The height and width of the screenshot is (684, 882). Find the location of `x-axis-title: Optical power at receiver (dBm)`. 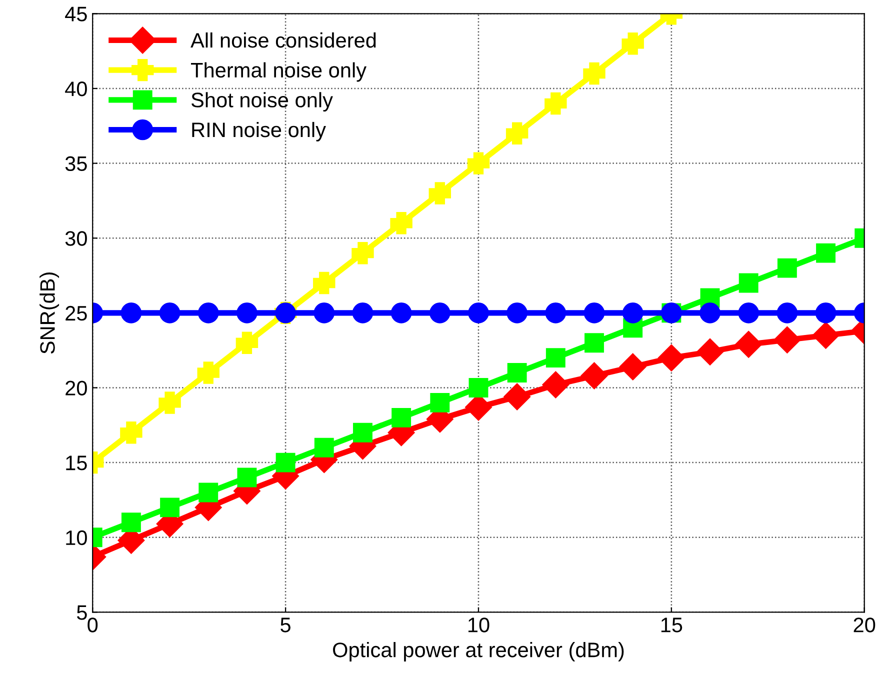

x-axis-title: Optical power at receiver (dBm) is located at coordinates (478, 652).